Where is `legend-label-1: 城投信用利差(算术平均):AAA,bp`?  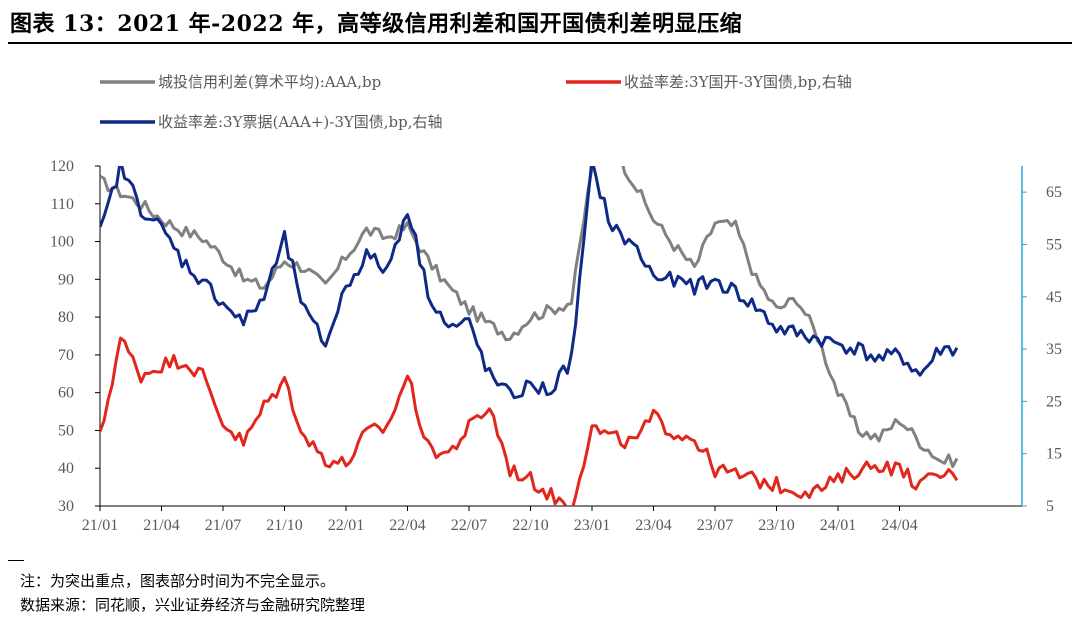 legend-label-1: 城投信用利差(算术平均):AAA,bp is located at coordinates (269, 82).